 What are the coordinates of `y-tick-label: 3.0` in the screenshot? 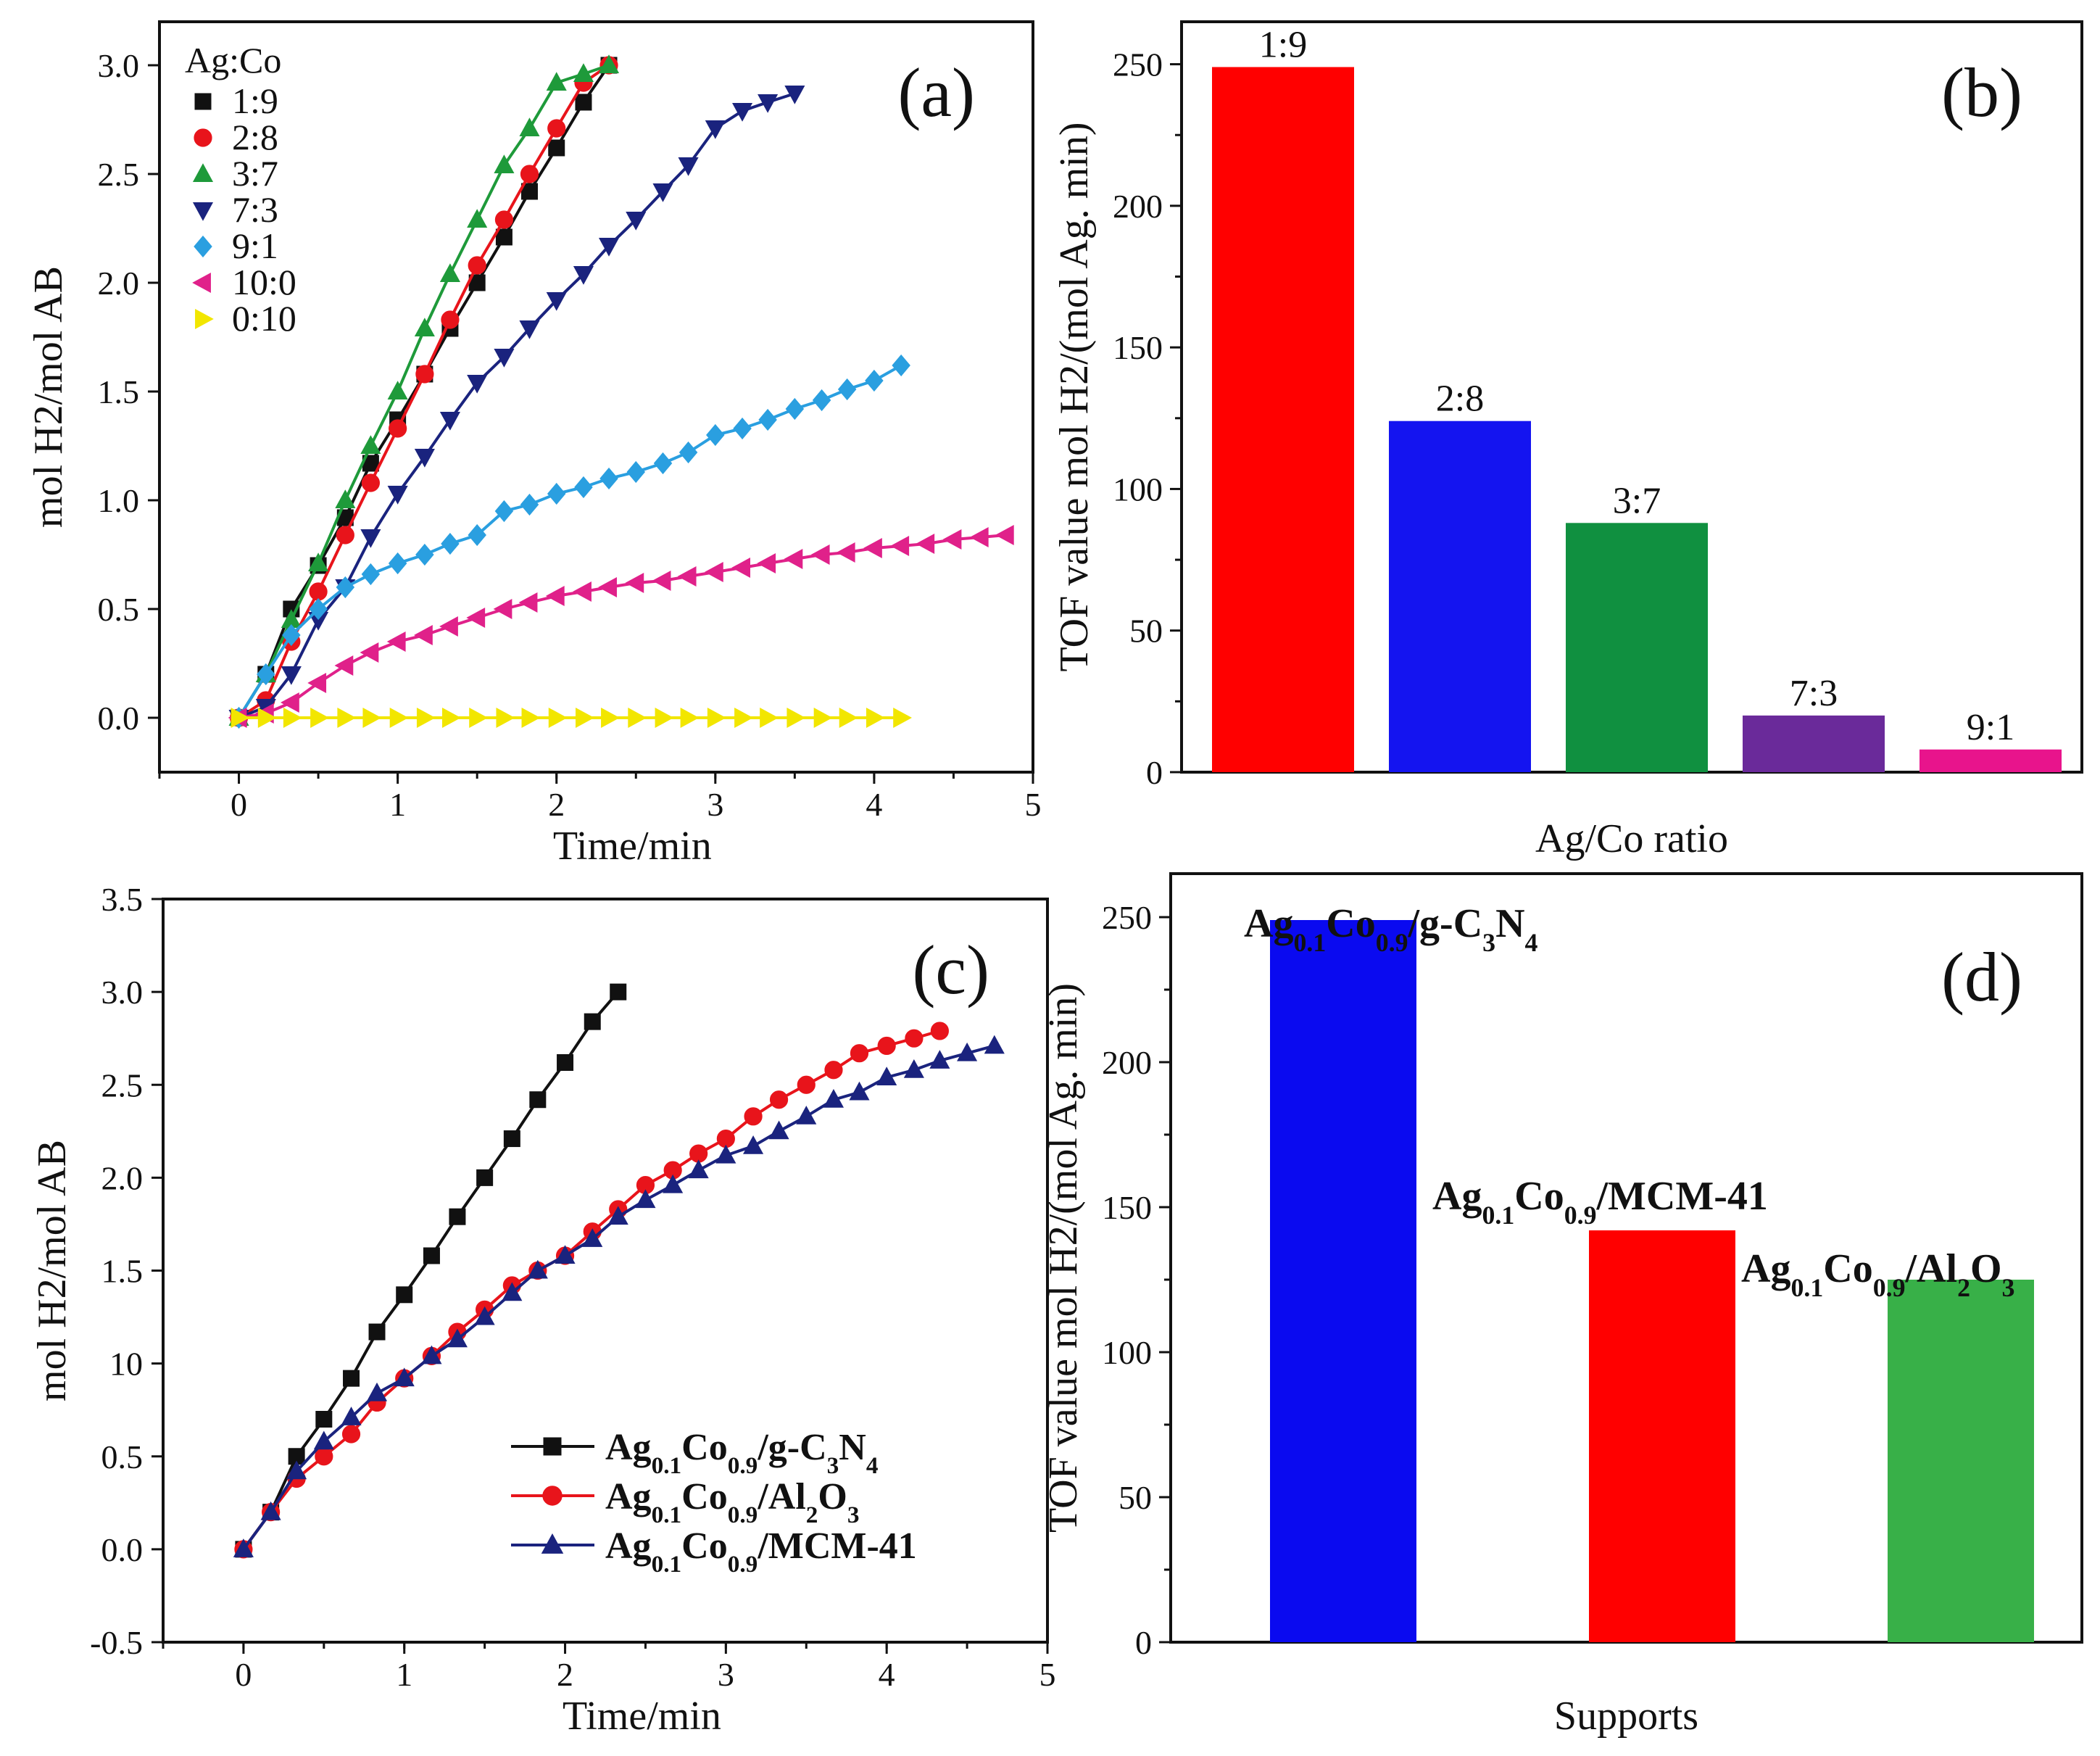 It's located at (122, 992).